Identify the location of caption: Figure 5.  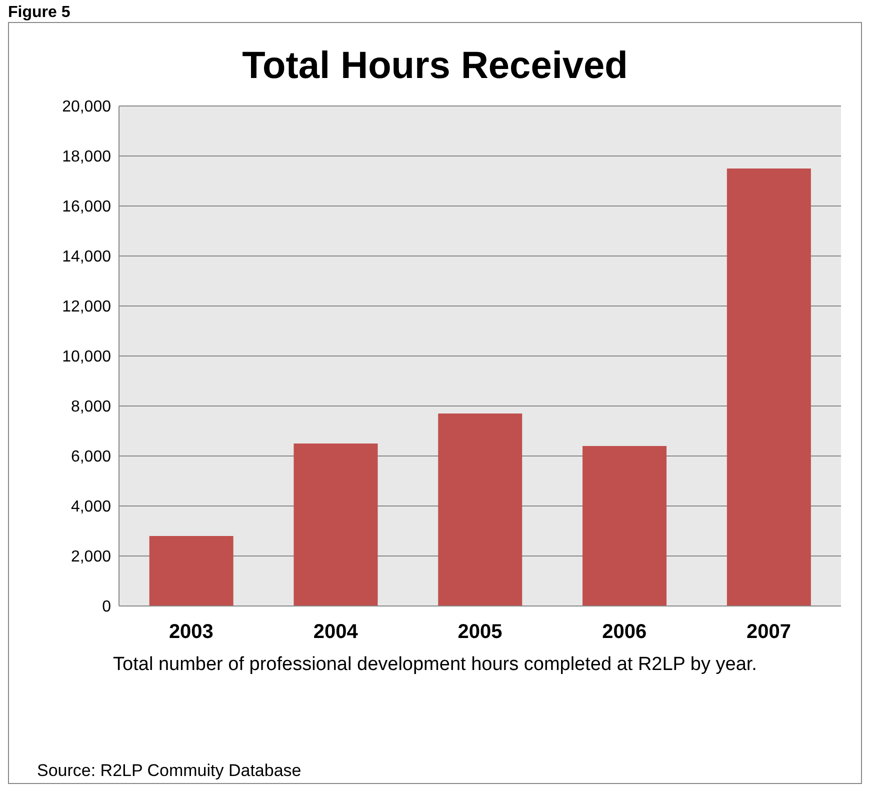
(40, 12).